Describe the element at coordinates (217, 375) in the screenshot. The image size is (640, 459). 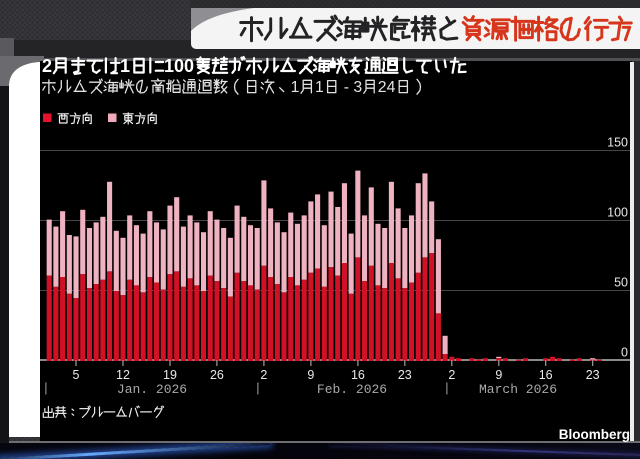
I see `svg-text: 26` at that location.